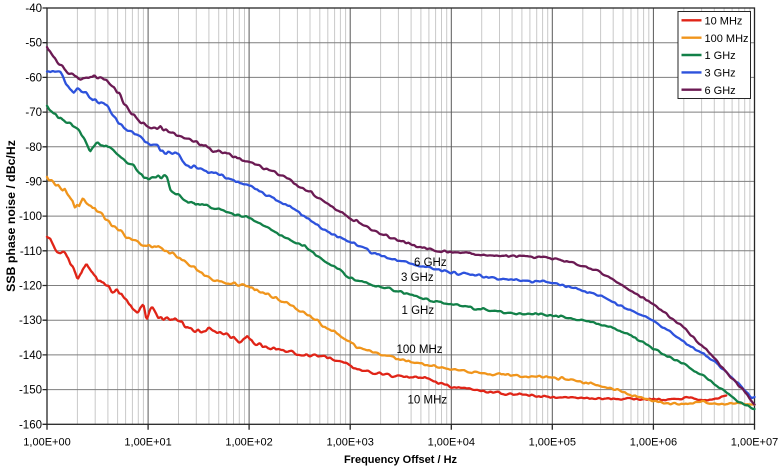  What do you see at coordinates (653, 443) in the screenshot?
I see `svg-text: 1,00E+06` at bounding box center [653, 443].